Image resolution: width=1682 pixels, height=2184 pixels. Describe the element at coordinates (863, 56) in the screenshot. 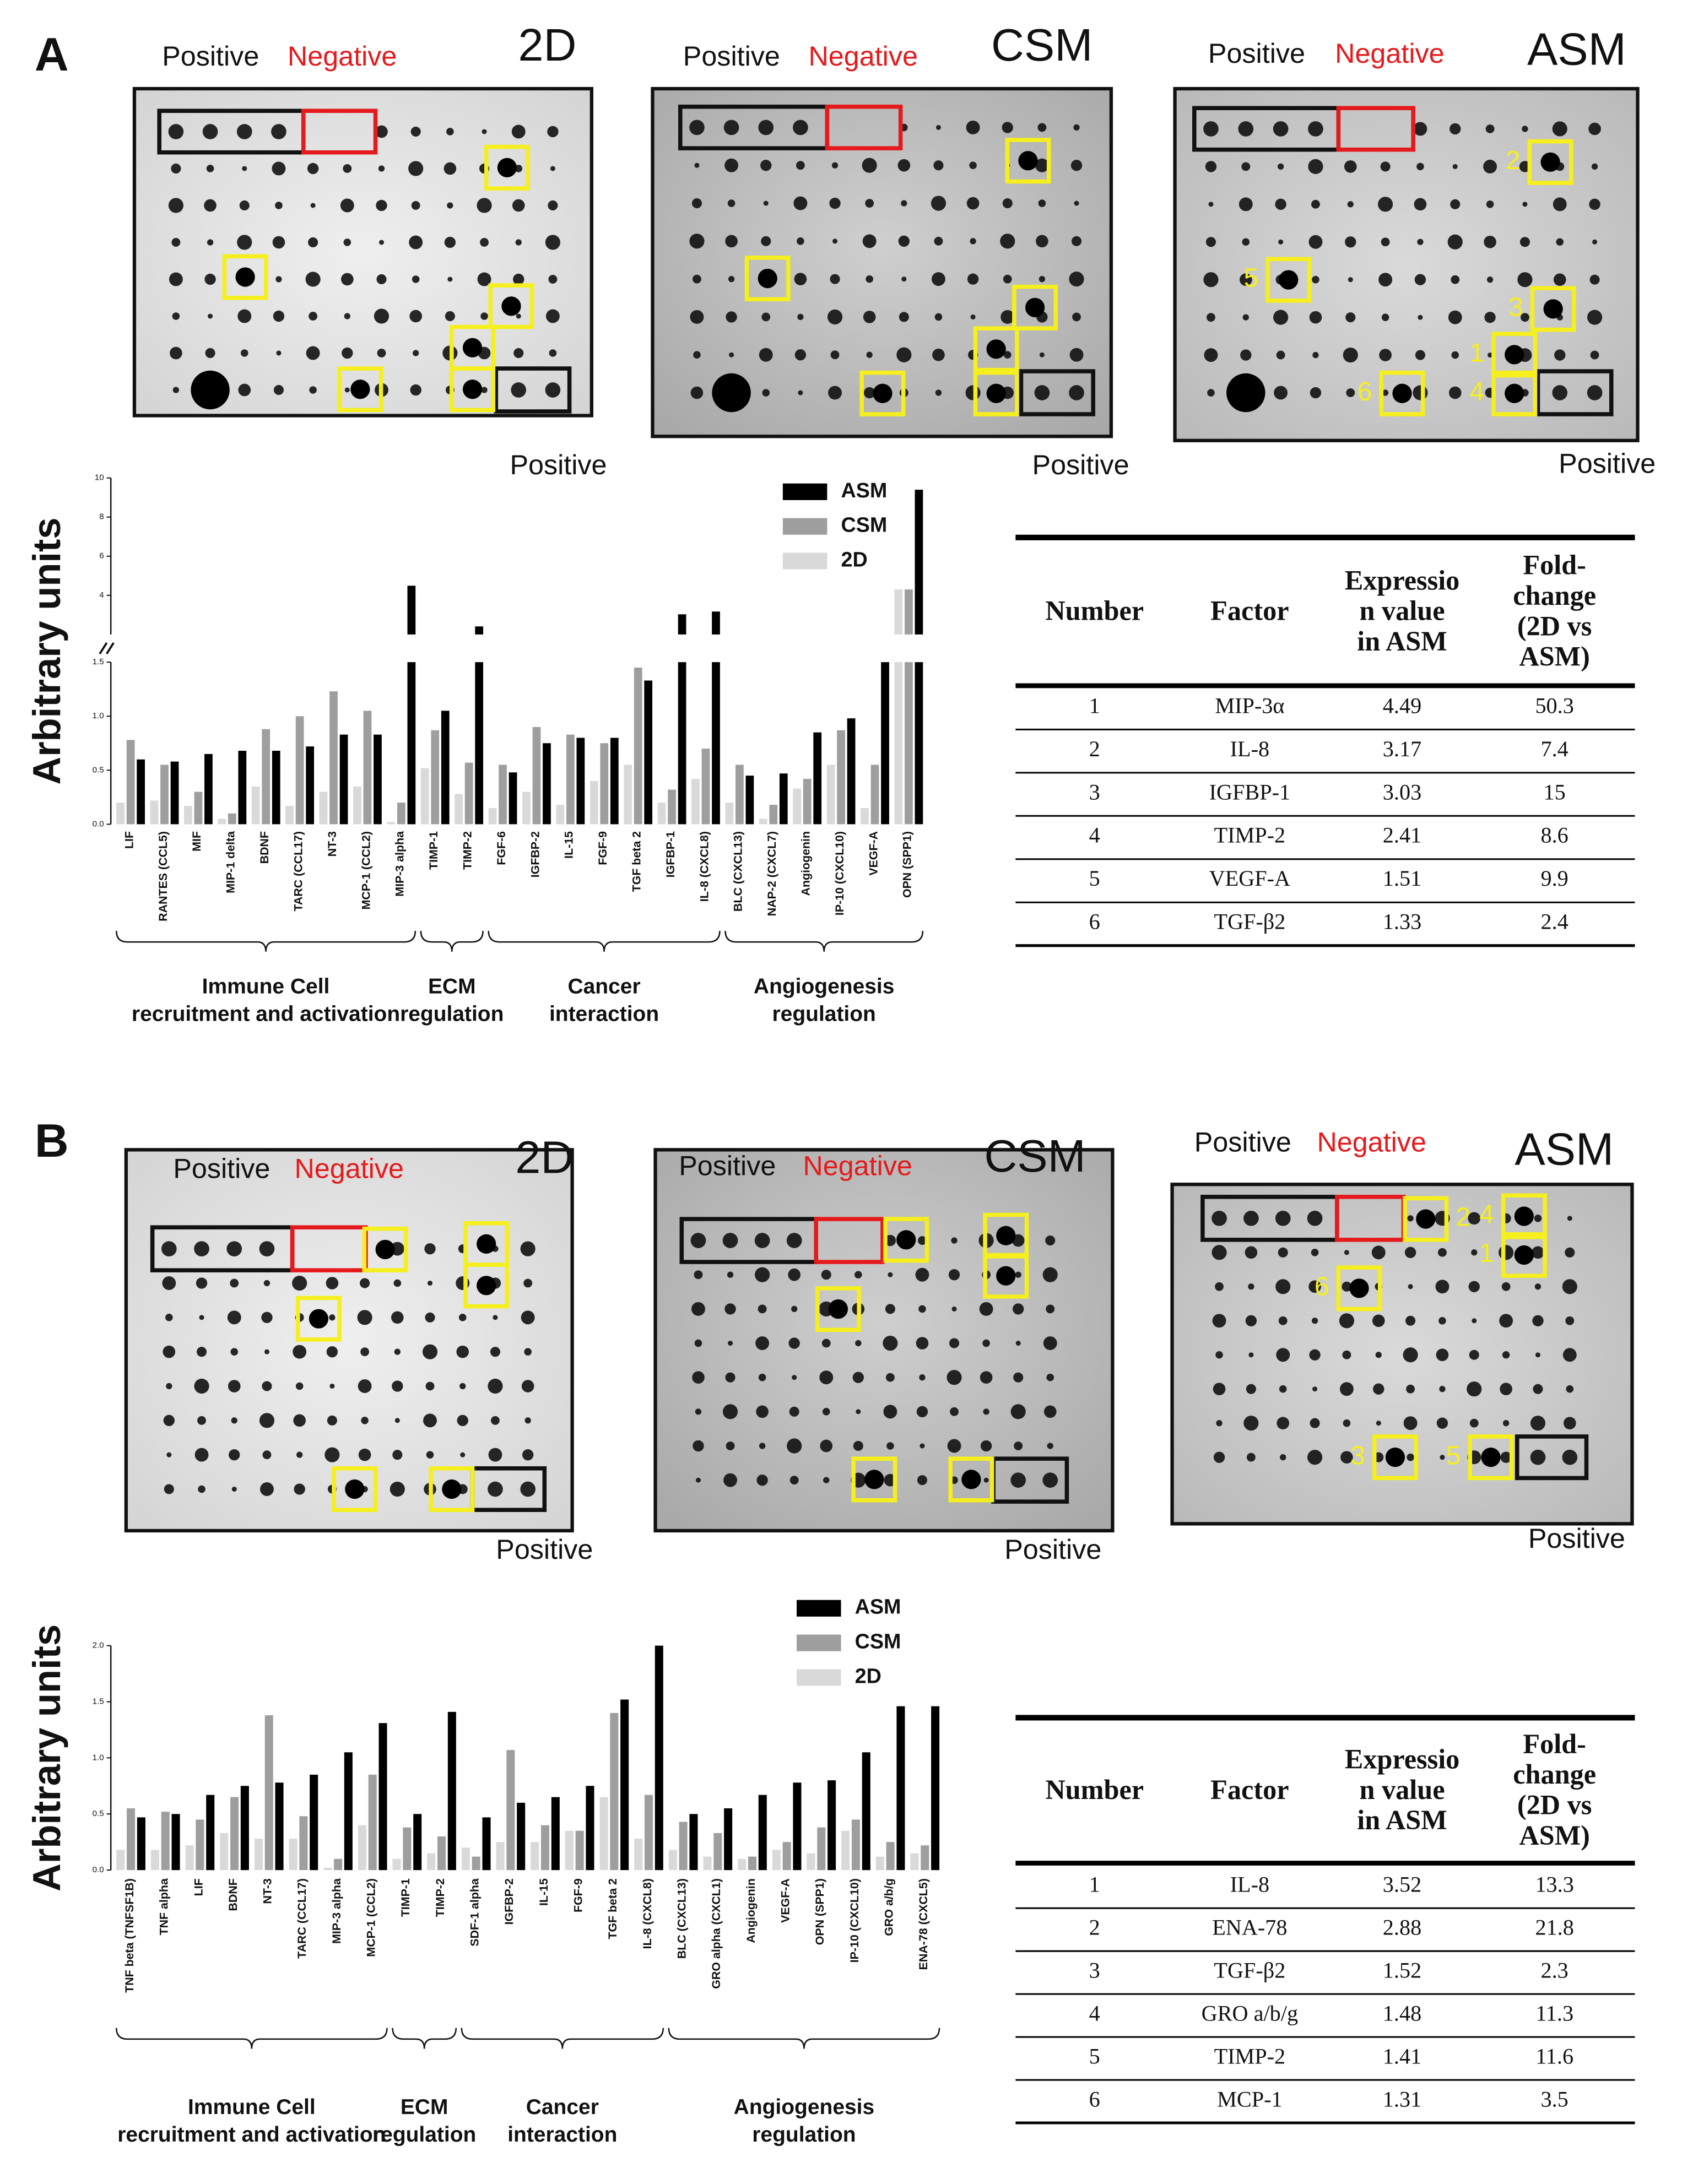

I see `negative-label: Negative` at that location.